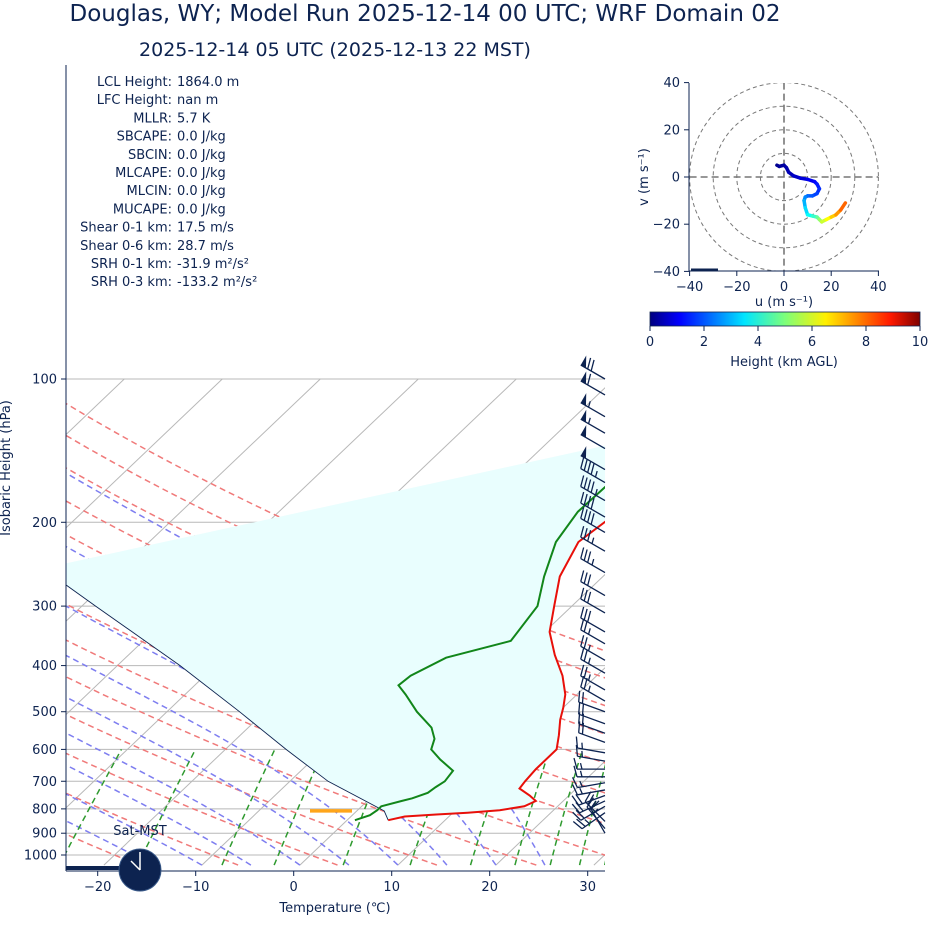 The image size is (928, 940). Describe the element at coordinates (142, 209) in the screenshot. I see `stat-label: MUCAPE:` at that location.